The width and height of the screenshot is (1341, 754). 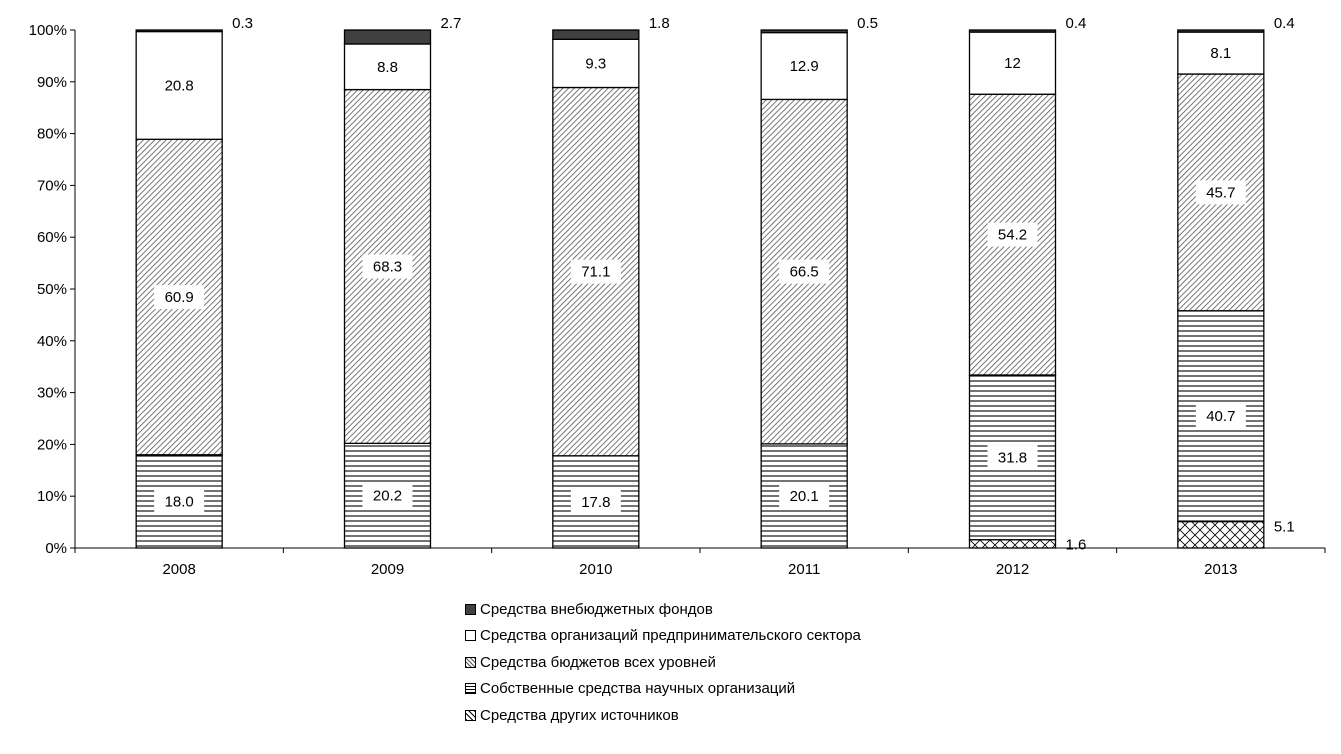 What do you see at coordinates (596, 609) in the screenshot?
I see `legend-label: Средства внебюджетных фондов` at bounding box center [596, 609].